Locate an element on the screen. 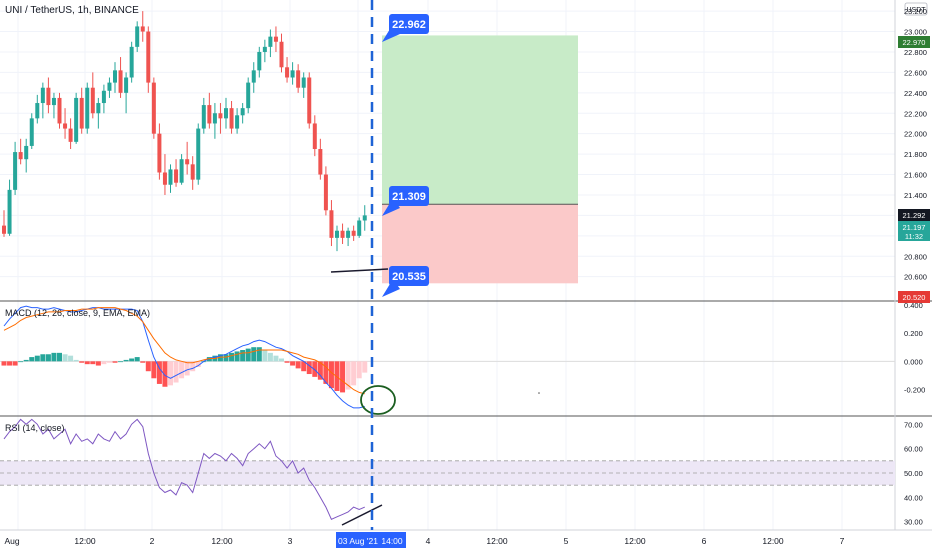 This screenshot has width=932, height=550. target-callout: 22.962 is located at coordinates (405, 28).